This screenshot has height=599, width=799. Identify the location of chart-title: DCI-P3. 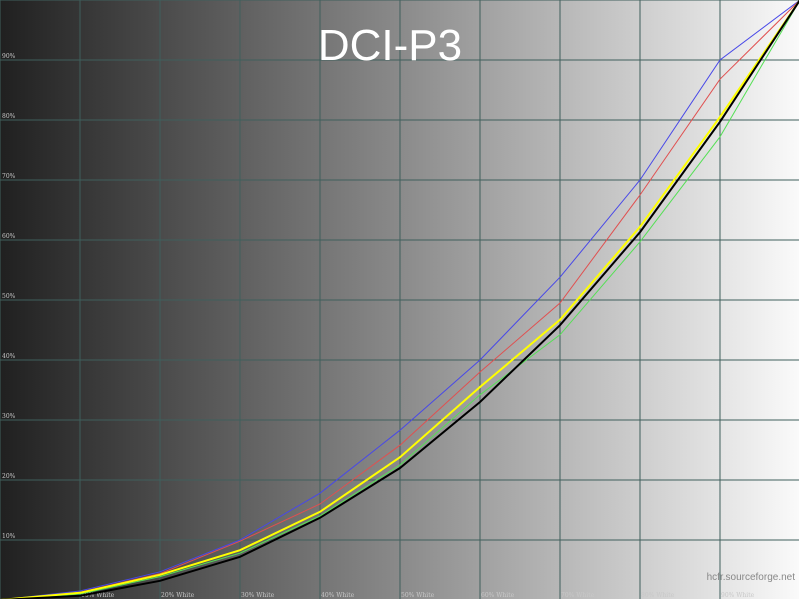
(390, 45).